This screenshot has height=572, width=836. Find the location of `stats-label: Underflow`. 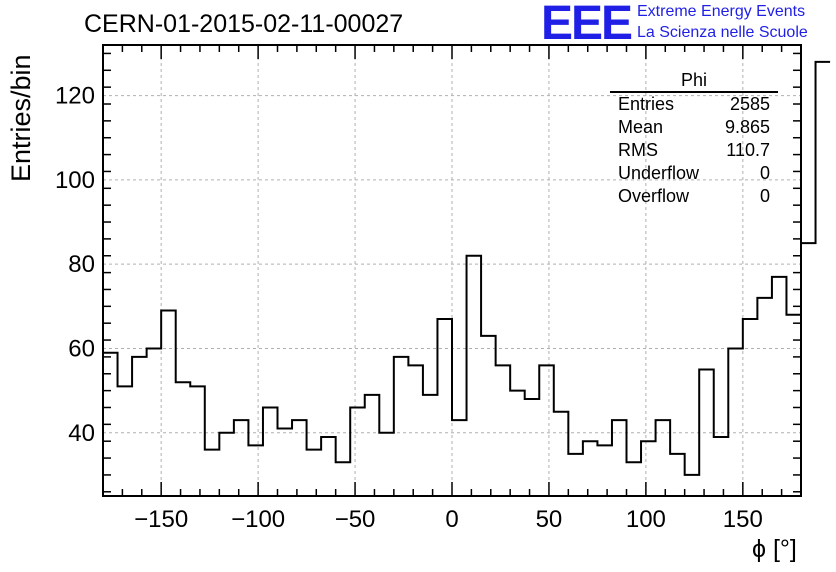

stats-label: Underflow is located at coordinates (659, 173).